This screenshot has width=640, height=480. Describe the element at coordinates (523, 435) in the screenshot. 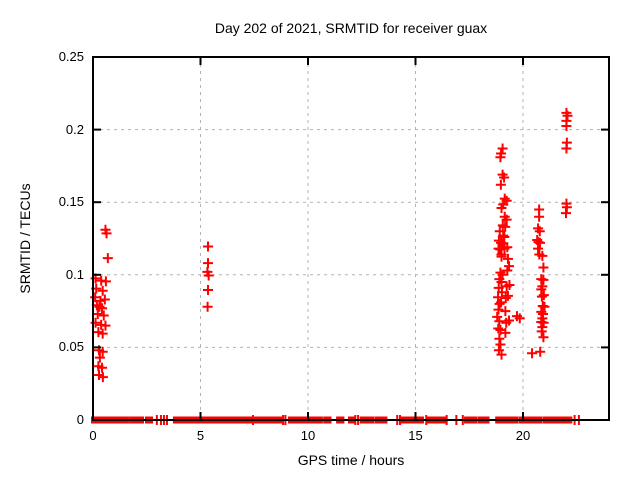

I see `x-tick-label: 20` at that location.